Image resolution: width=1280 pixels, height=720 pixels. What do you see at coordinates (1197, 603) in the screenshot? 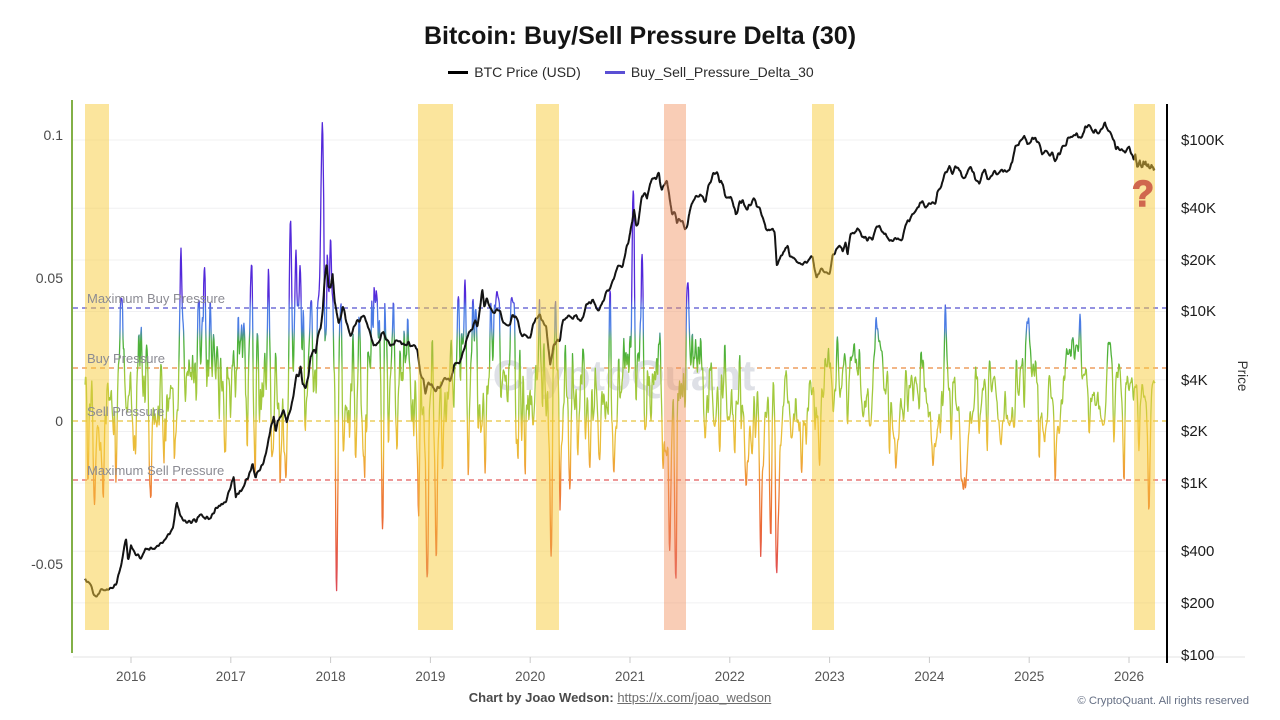
I see `svg-text: $200` at bounding box center [1197, 603].